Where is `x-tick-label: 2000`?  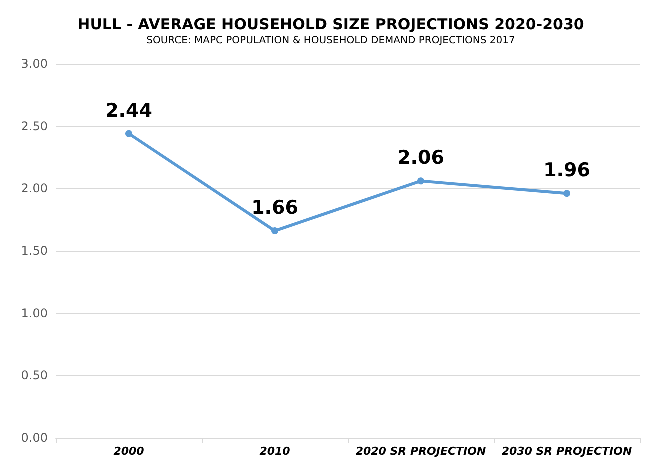
x-tick-label: 2000 is located at coordinates (129, 451).